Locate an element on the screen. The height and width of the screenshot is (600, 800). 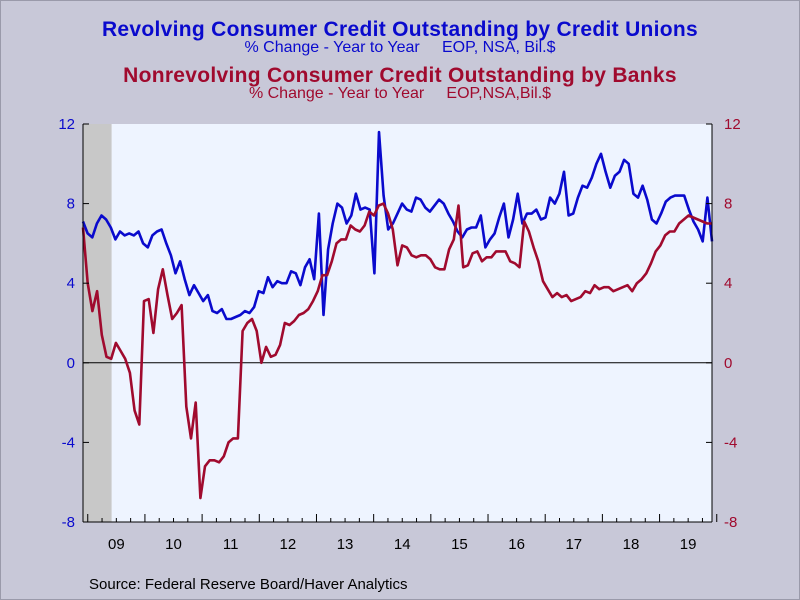
y-tick-label-right: 8 is located at coordinates (728, 204).